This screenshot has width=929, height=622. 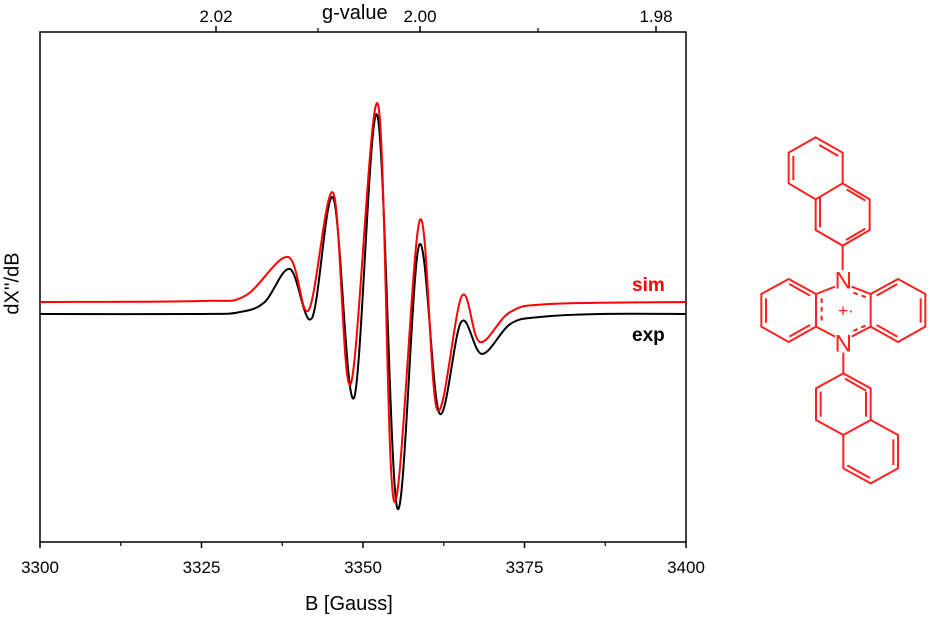 I want to click on top-tick-label: 2.00, so click(x=419, y=16).